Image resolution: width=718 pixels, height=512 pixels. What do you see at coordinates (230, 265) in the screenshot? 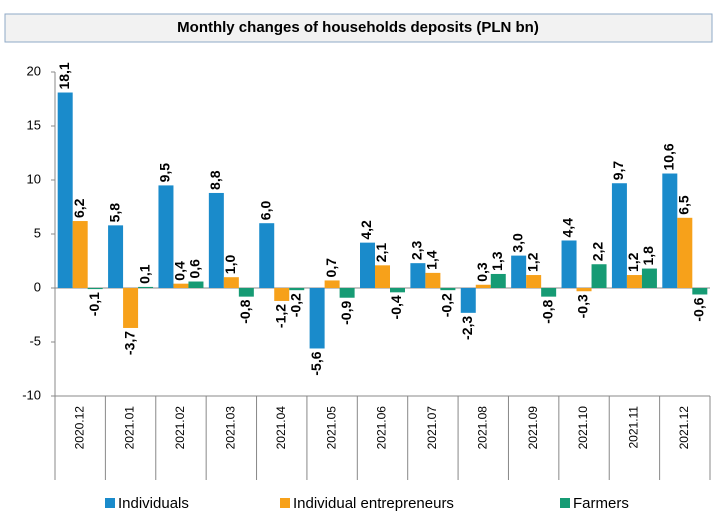
I see `value-label: 1,0` at bounding box center [230, 265].